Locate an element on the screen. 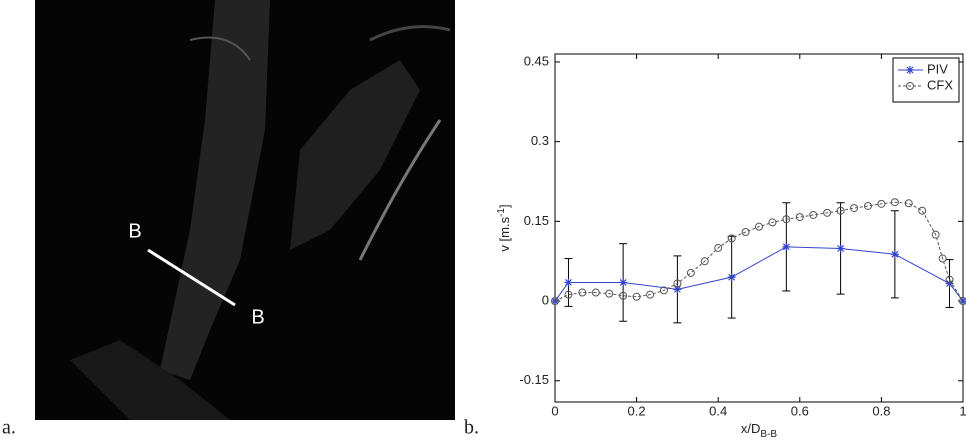  x-tick-label: 0 is located at coordinates (554, 410).